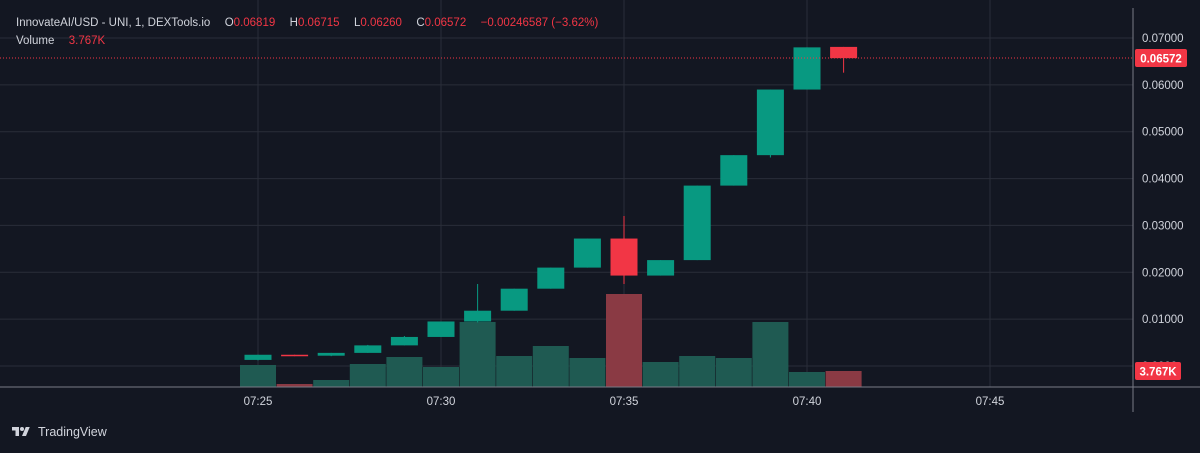 The image size is (1200, 453). I want to click on open-value: 0.06819, so click(254, 23).